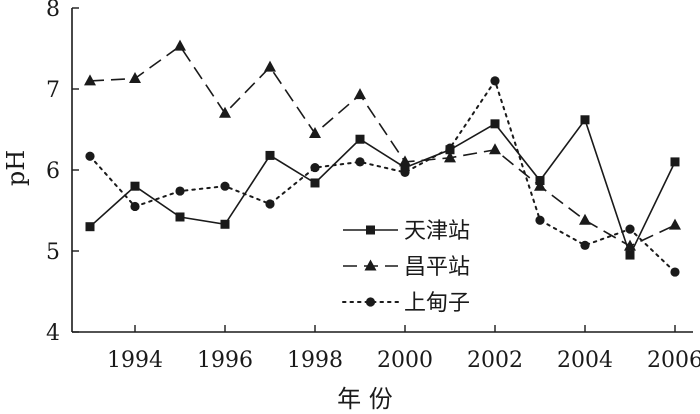 Image resolution: width=700 pixels, height=414 pixels. Describe the element at coordinates (315, 360) in the screenshot. I see `x-tick-label: 1998` at that location.